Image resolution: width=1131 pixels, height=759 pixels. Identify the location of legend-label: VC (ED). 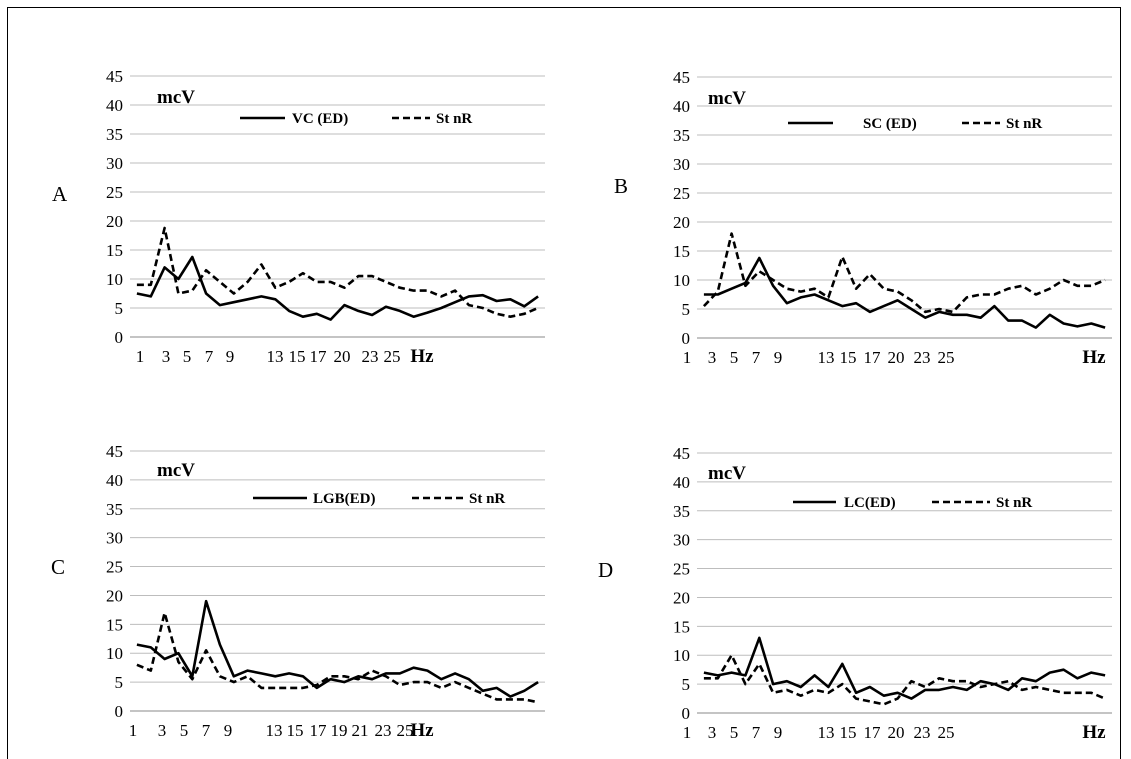
(320, 119).